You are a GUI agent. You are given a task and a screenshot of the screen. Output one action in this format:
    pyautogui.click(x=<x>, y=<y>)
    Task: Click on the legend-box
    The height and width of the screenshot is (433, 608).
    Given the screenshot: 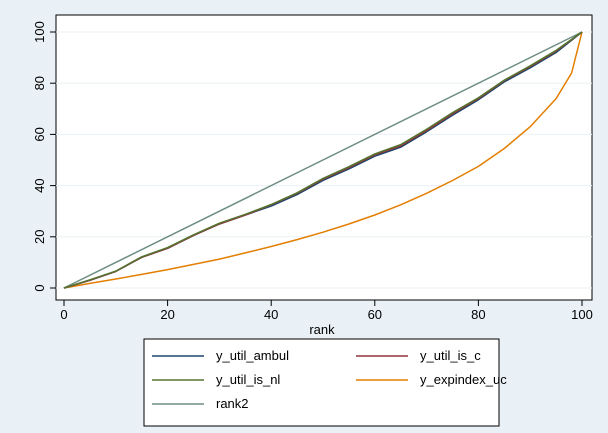 What is the action you would take?
    pyautogui.click(x=321, y=382)
    